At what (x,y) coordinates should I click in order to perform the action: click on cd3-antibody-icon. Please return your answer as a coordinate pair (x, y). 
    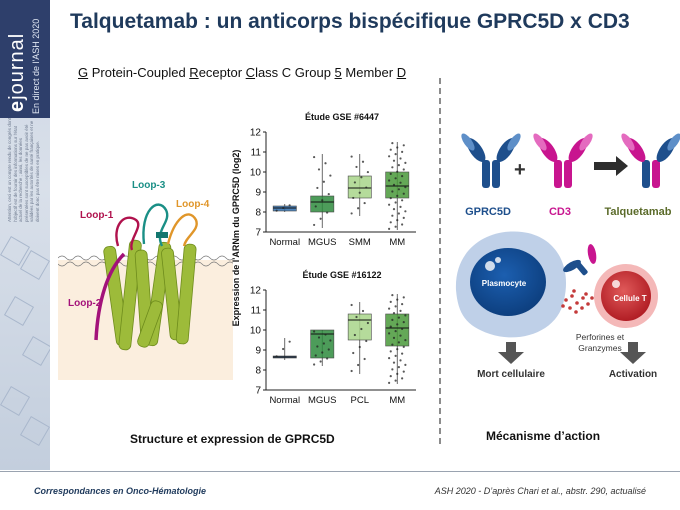
    Looking at the image, I should click on (563, 160).